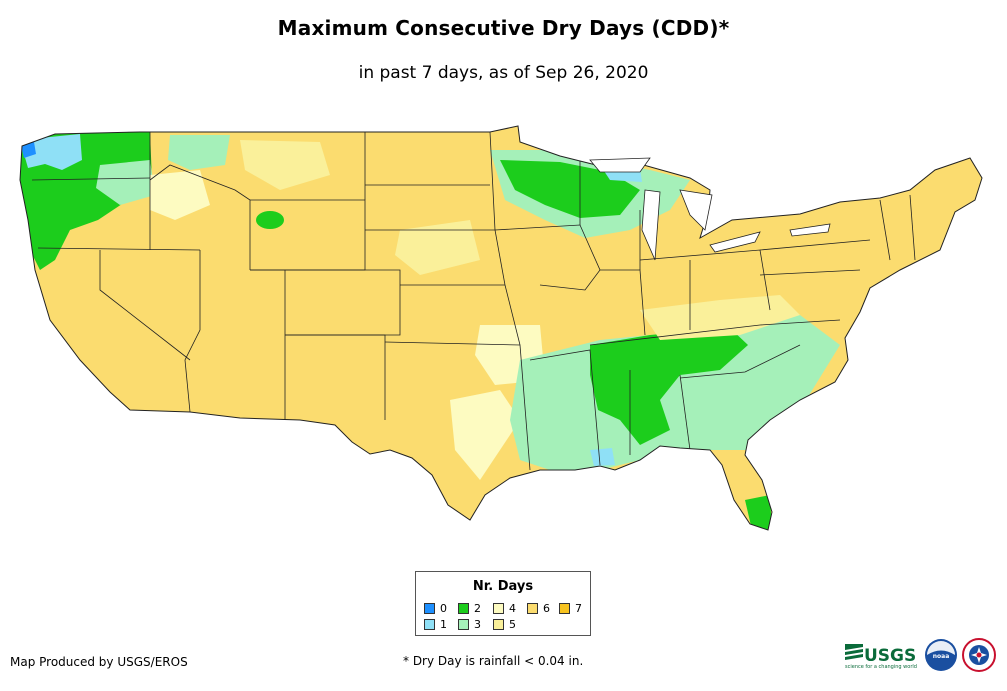 This screenshot has height=691, width=1007. I want to click on legend-item-1: 1, so click(435, 625).